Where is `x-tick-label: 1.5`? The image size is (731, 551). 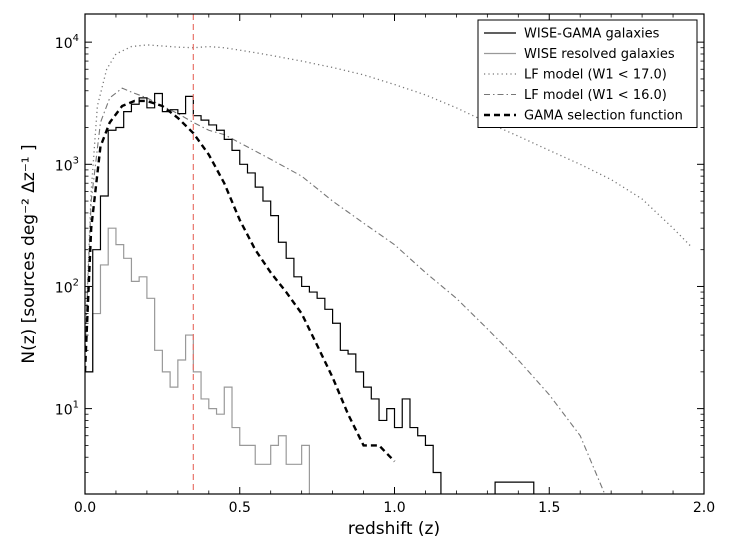 x-tick-label: 1.5 is located at coordinates (549, 508).